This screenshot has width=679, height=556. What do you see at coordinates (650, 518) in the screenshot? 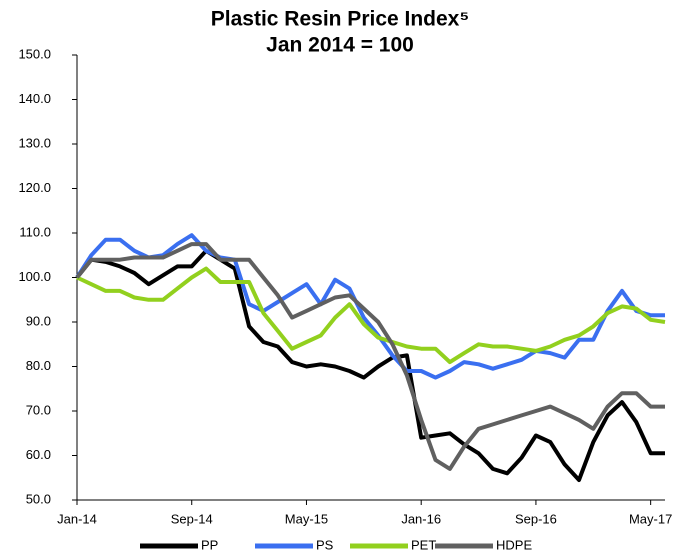
I see `x-tick-label: May-17` at bounding box center [650, 518].